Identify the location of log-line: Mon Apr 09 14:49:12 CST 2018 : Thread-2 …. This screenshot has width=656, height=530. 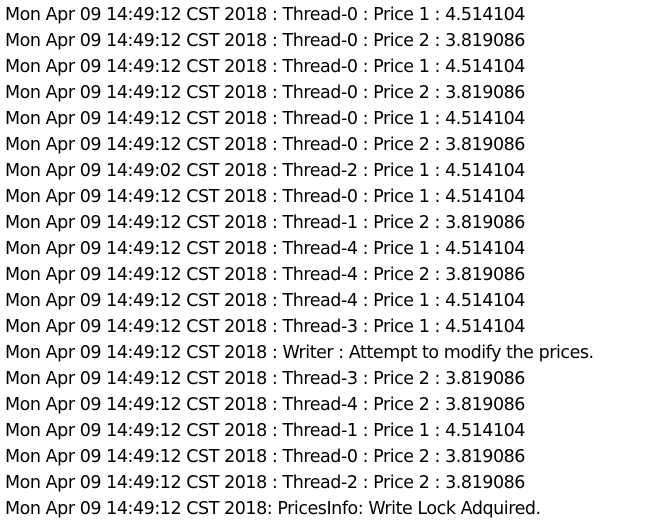
(265, 483).